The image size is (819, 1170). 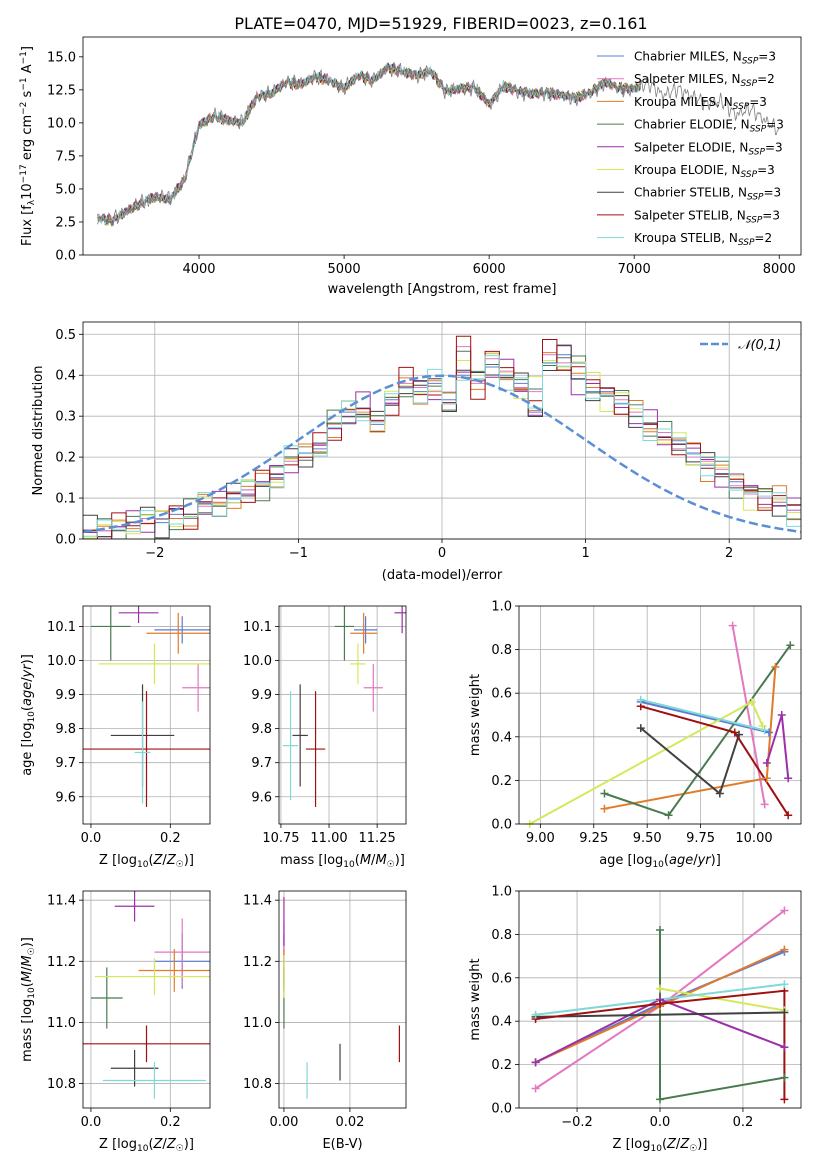 What do you see at coordinates (28, 146) in the screenshot?
I see `y-axis-label: Flux [fλ10−17 erg cm−2 s−1 A−1]` at bounding box center [28, 146].